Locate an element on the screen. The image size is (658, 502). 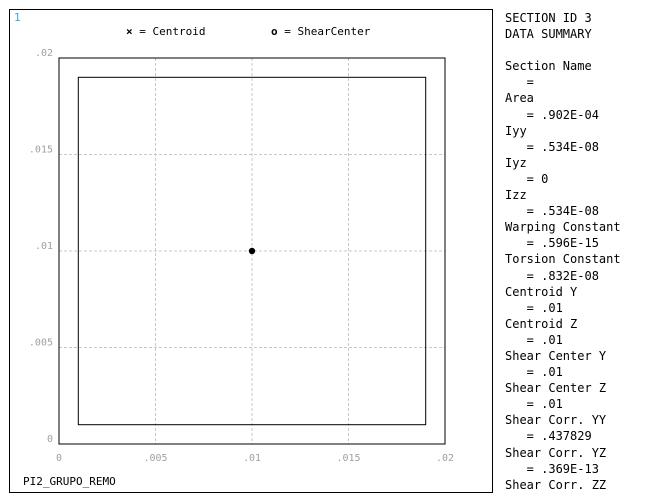
shear-center-legend: o = ShearCenter is located at coordinates (320, 31).